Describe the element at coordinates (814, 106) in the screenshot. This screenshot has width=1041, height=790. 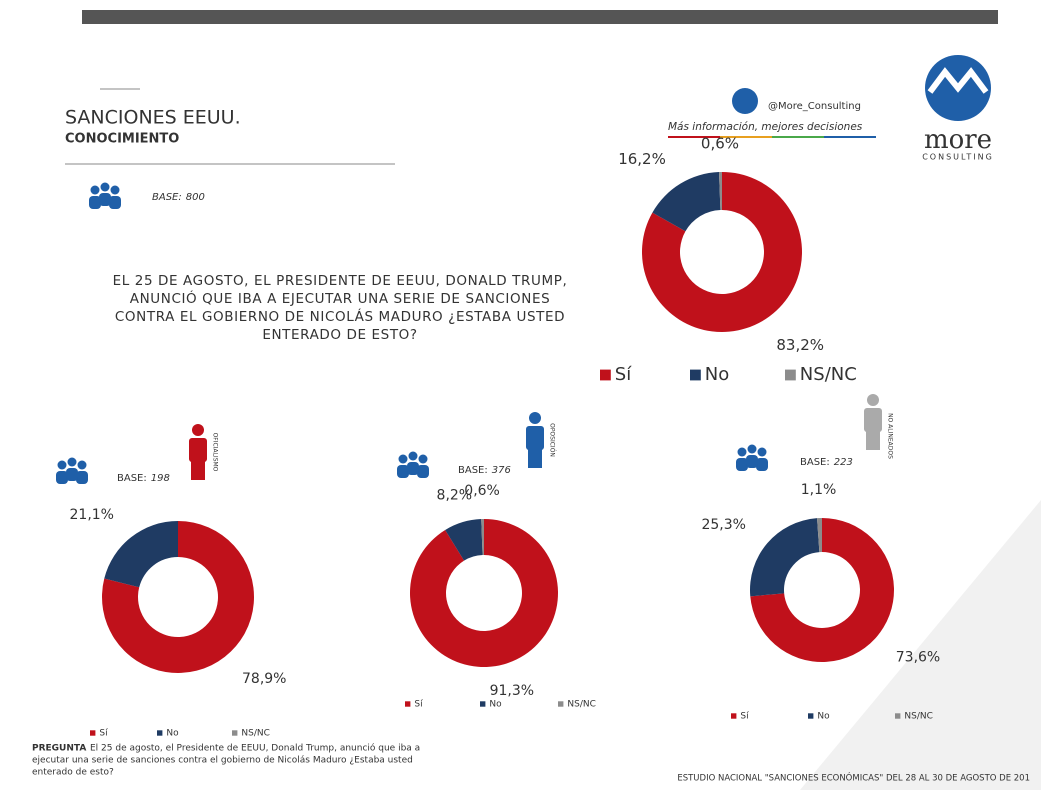
I see `twitter-handle: @More_Consulting` at that location.